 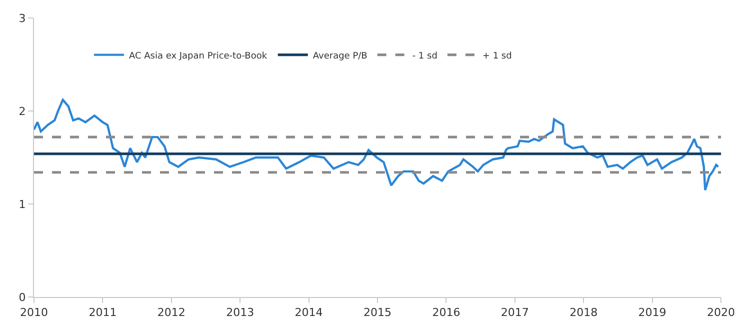 I want to click on x-tick-label: 2015, so click(x=378, y=313).